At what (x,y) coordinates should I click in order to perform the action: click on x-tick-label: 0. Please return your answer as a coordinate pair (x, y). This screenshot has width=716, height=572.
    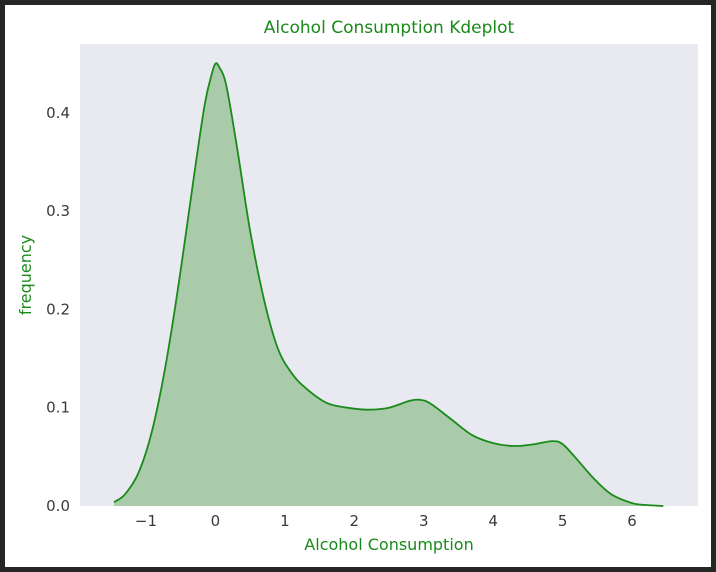
    Looking at the image, I should click on (216, 521).